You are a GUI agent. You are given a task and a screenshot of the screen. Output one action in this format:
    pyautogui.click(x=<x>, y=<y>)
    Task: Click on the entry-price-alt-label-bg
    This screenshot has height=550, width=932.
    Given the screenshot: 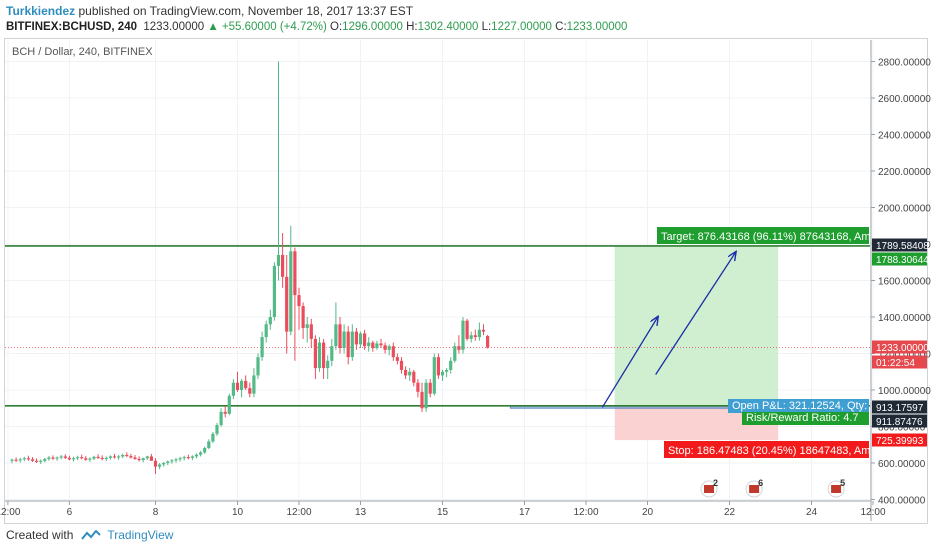 What is the action you would take?
    pyautogui.click(x=899, y=421)
    